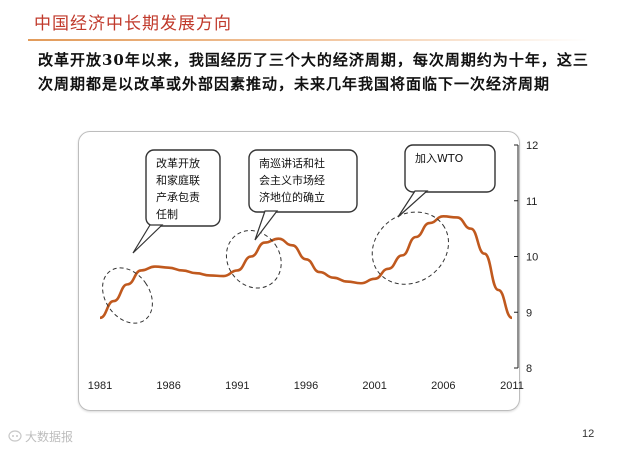  What do you see at coordinates (237, 386) in the screenshot?
I see `x-tick-label: 1991` at bounding box center [237, 386].